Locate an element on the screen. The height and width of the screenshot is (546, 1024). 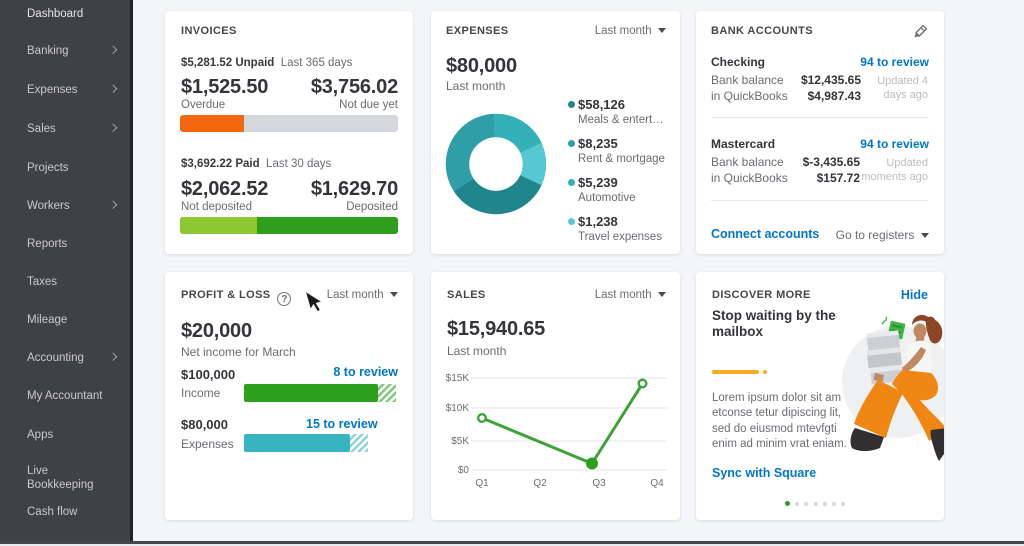
svg-text: Q2 is located at coordinates (540, 483).